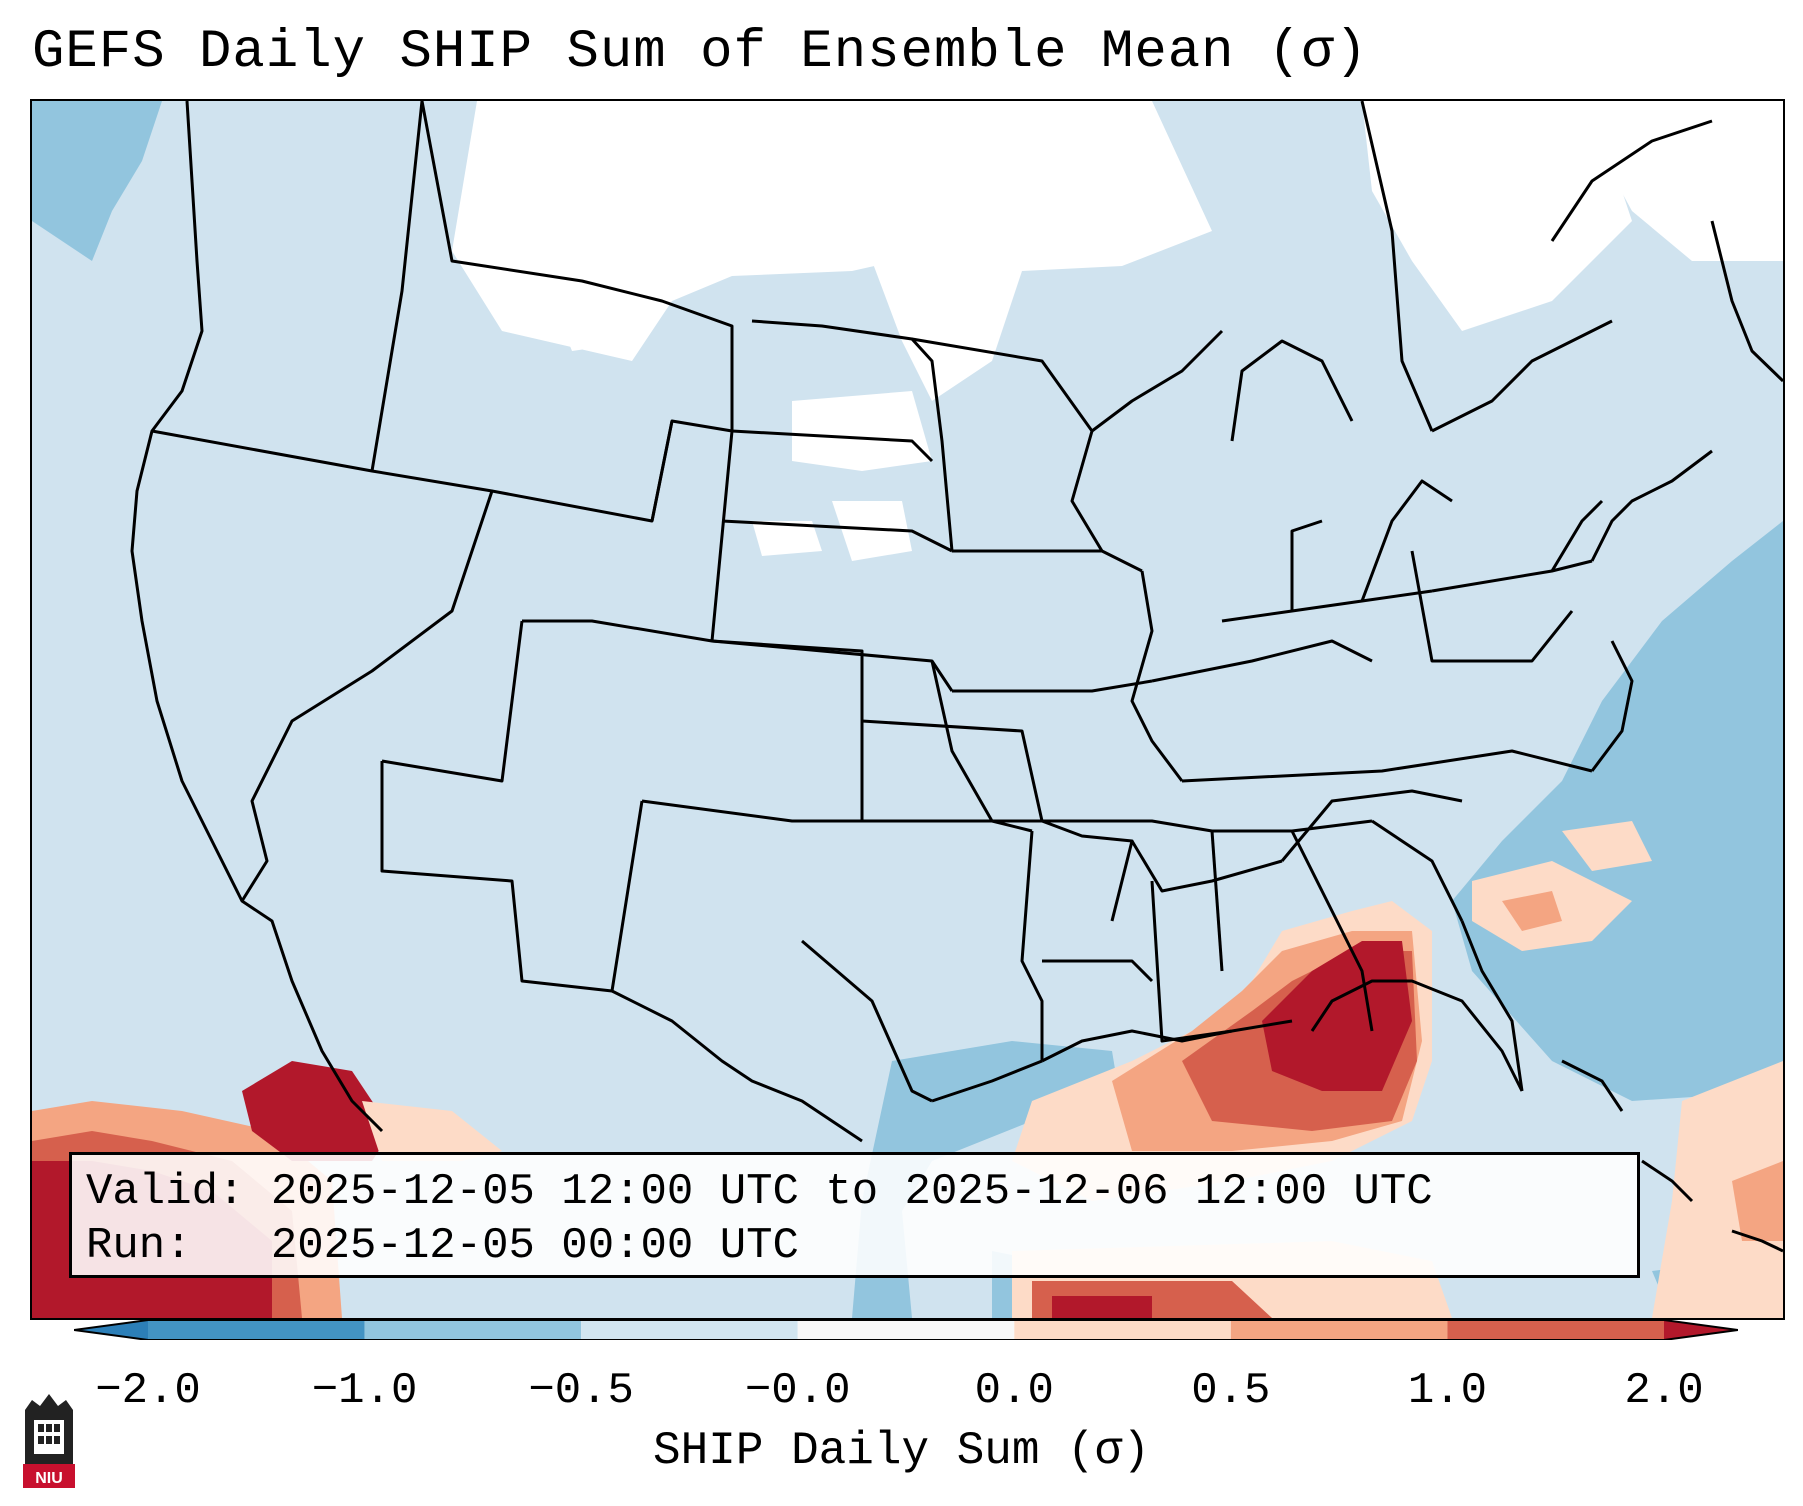  What do you see at coordinates (49, 1441) in the screenshot?
I see `niu-logo: NIU` at bounding box center [49, 1441].